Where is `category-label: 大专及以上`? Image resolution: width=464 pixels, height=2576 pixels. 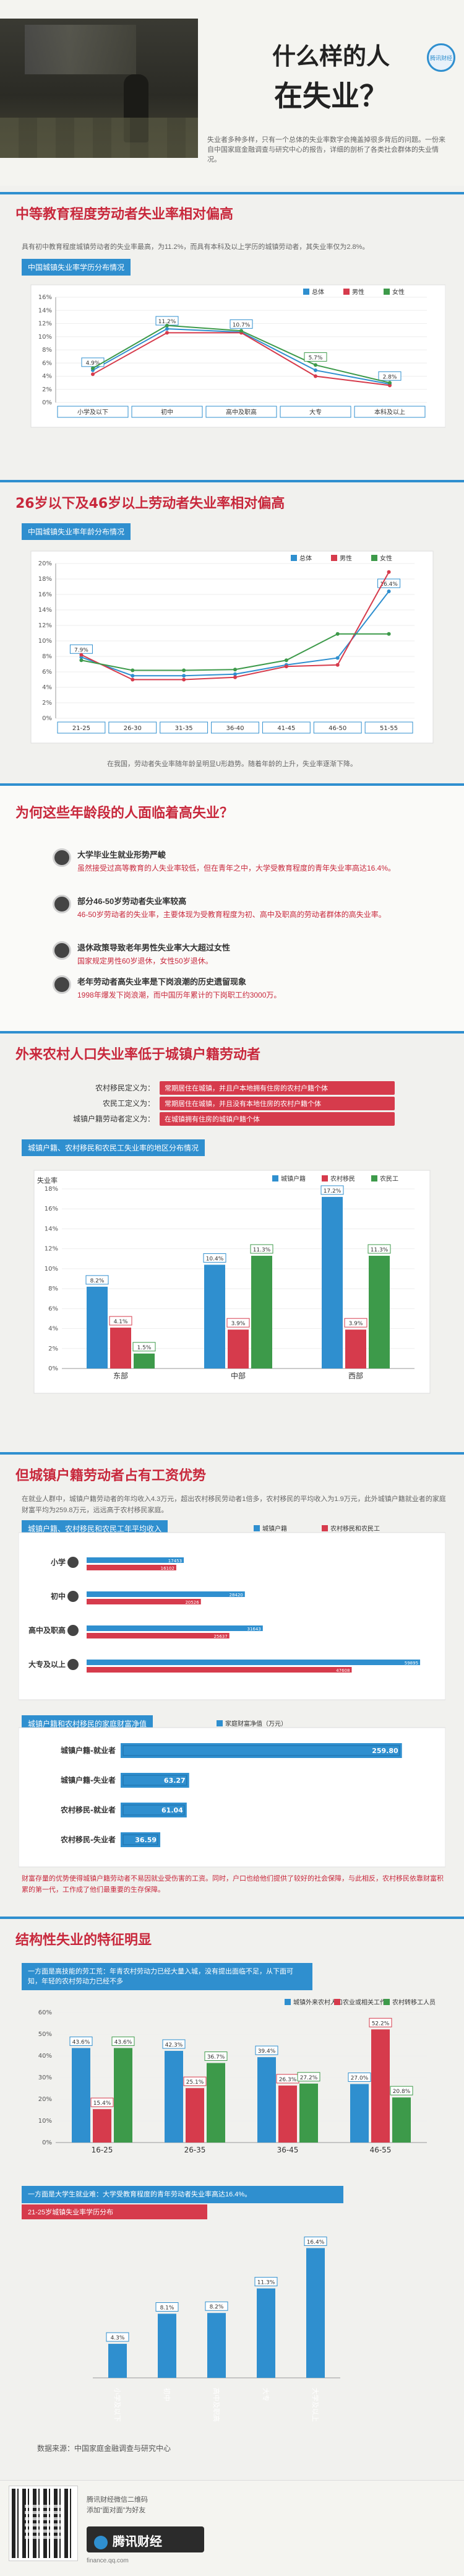
category-label: 大专及以上 is located at coordinates (47, 1664).